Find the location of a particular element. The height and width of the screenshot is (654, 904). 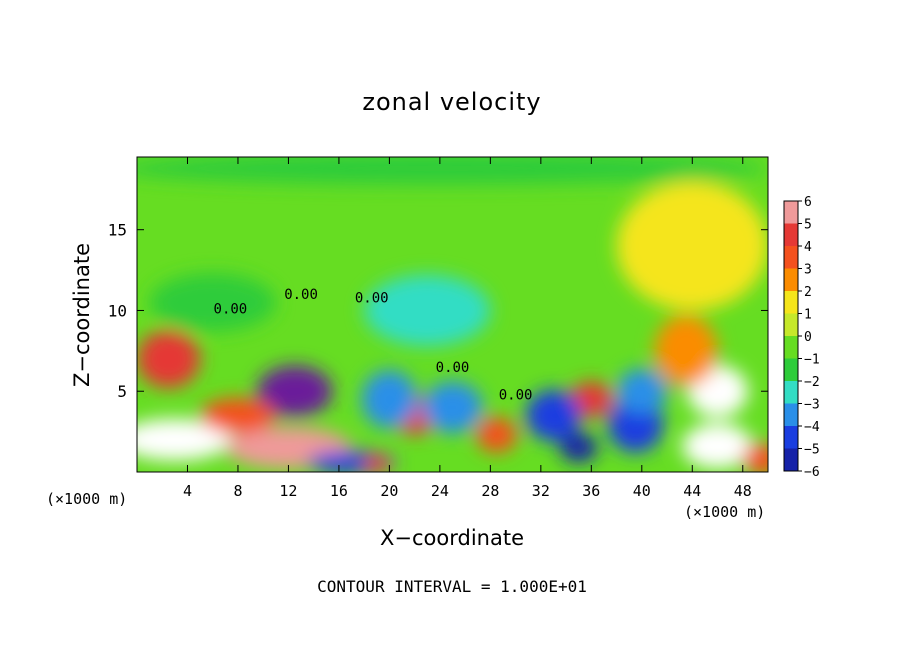

x-tick-label: 32 is located at coordinates (541, 491).